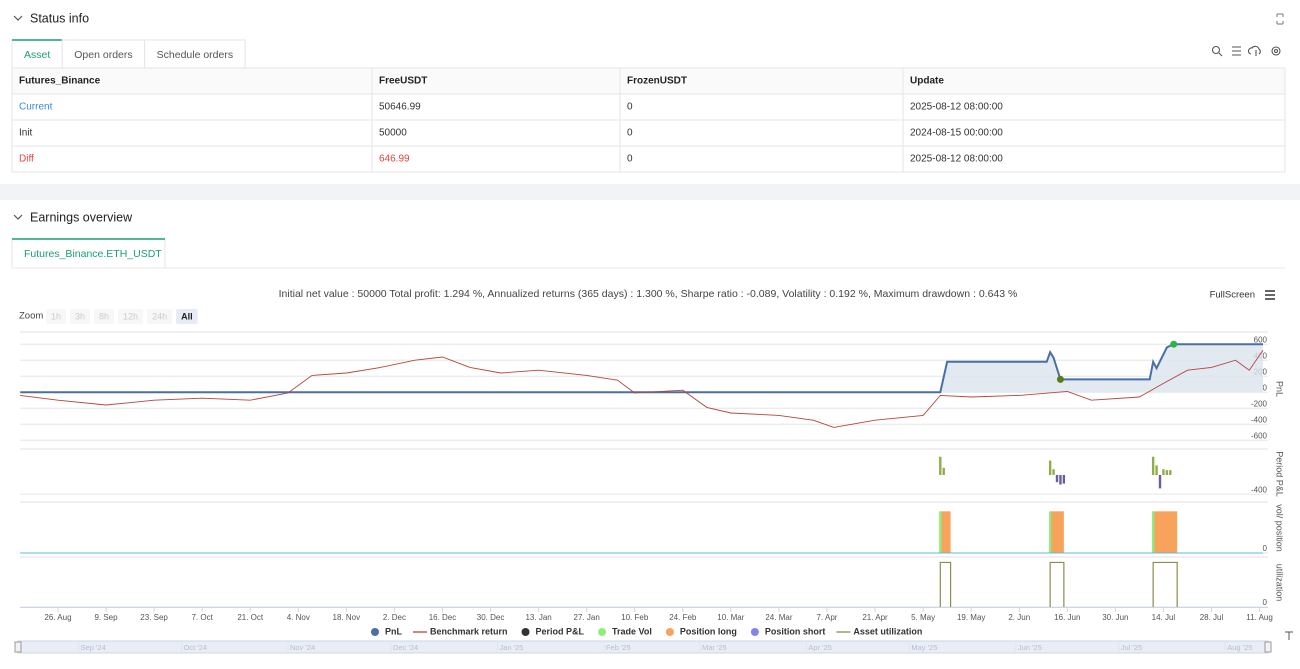 This screenshot has height=669, width=1300. What do you see at coordinates (820, 647) in the screenshot?
I see `navigator-label: Apr '25` at bounding box center [820, 647].